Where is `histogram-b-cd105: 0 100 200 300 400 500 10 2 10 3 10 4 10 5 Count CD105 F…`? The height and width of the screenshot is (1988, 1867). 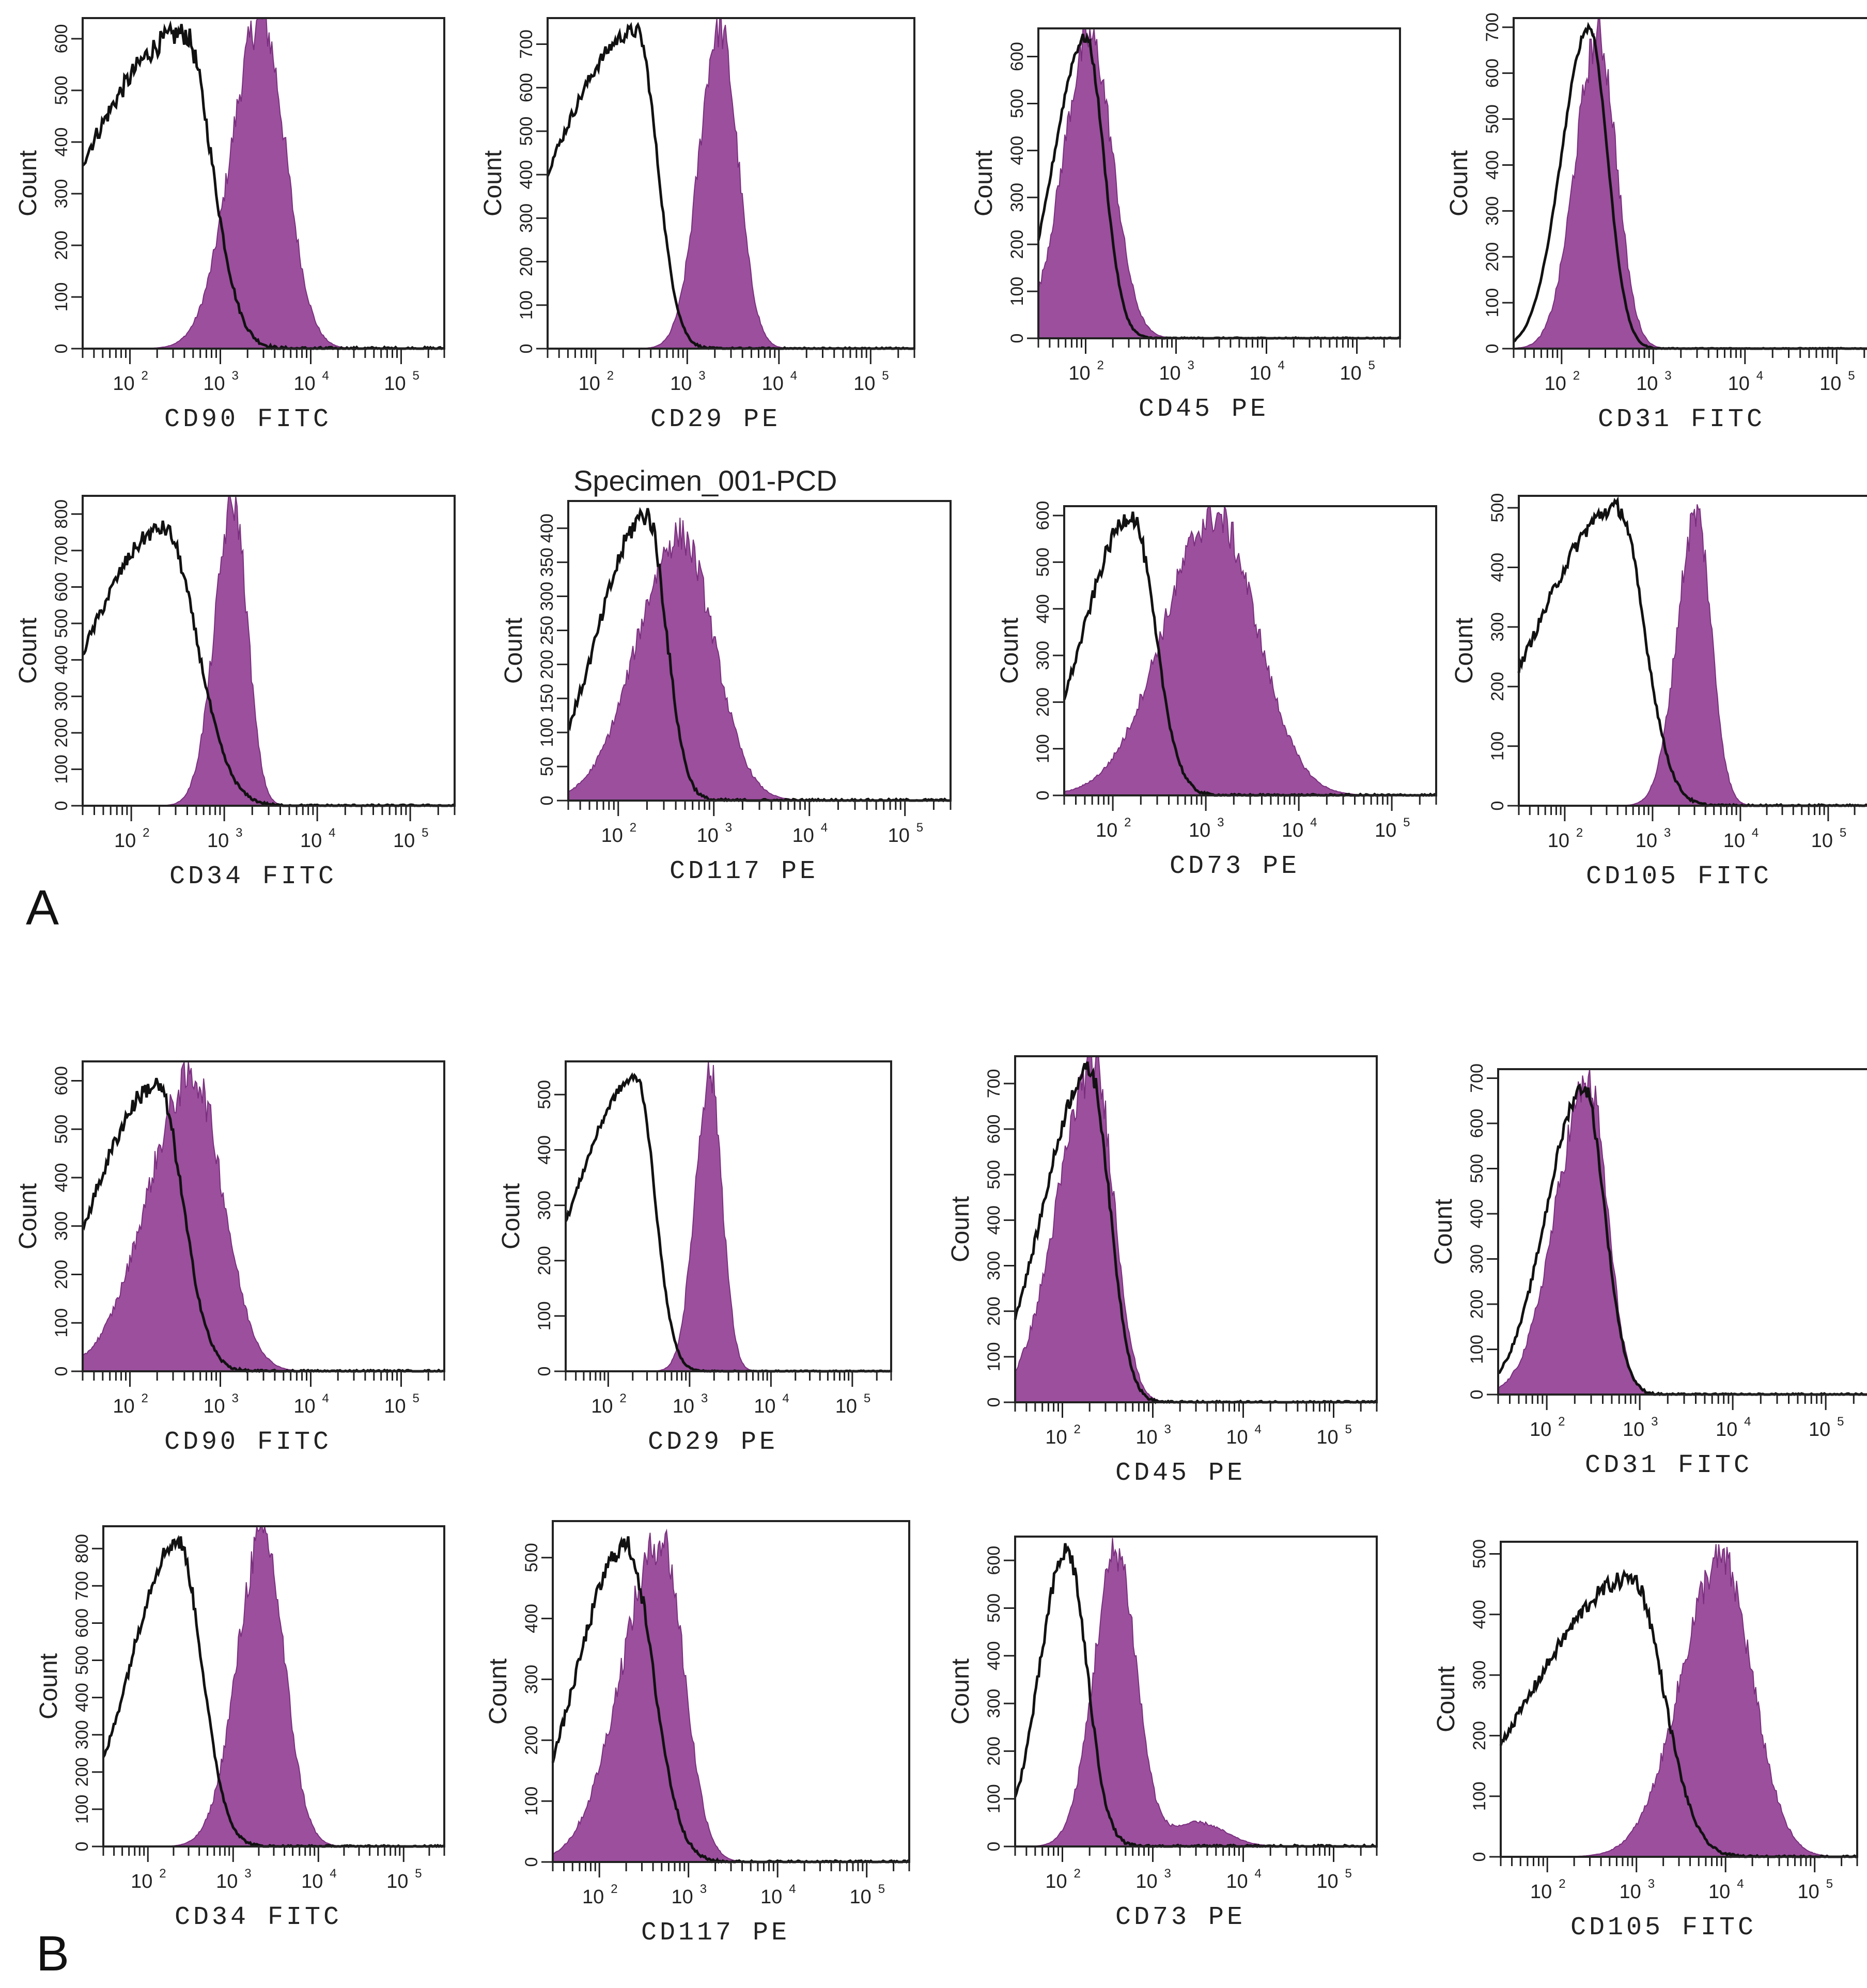 histogram-b-cd105: 0 100 200 300 400 500 10 2 10 3 10 4 10 5 Count CD105 F… is located at coordinates (1646, 1741).